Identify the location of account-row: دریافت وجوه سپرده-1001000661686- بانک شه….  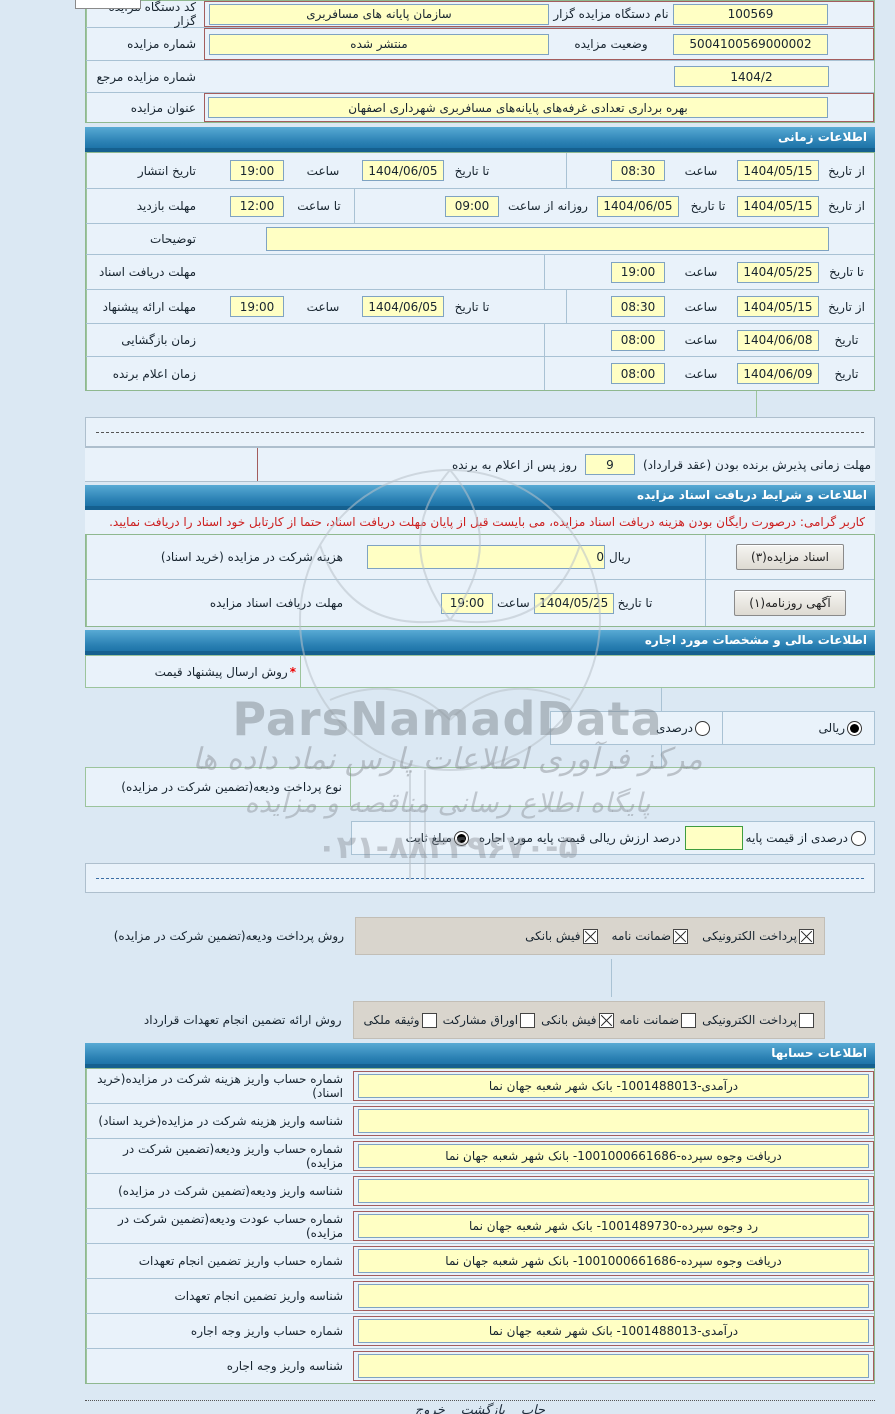
(480, 1155).